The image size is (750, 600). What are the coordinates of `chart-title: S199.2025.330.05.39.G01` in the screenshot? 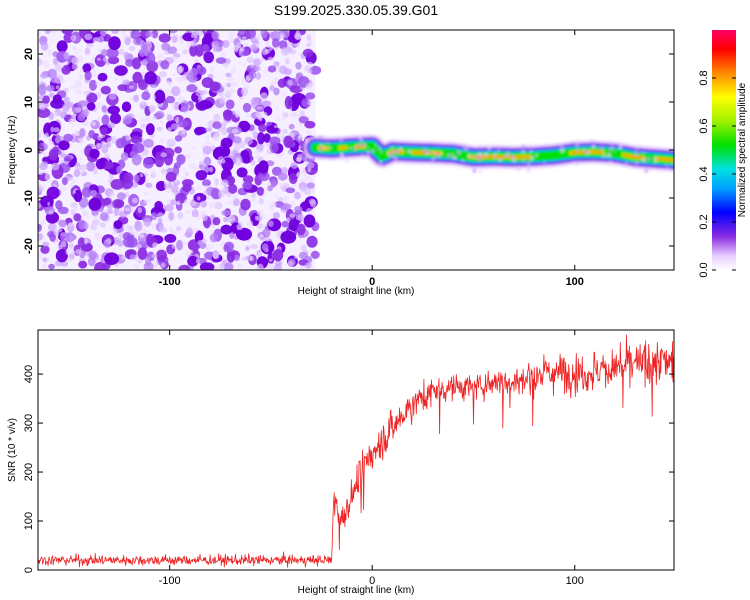 It's located at (356, 10).